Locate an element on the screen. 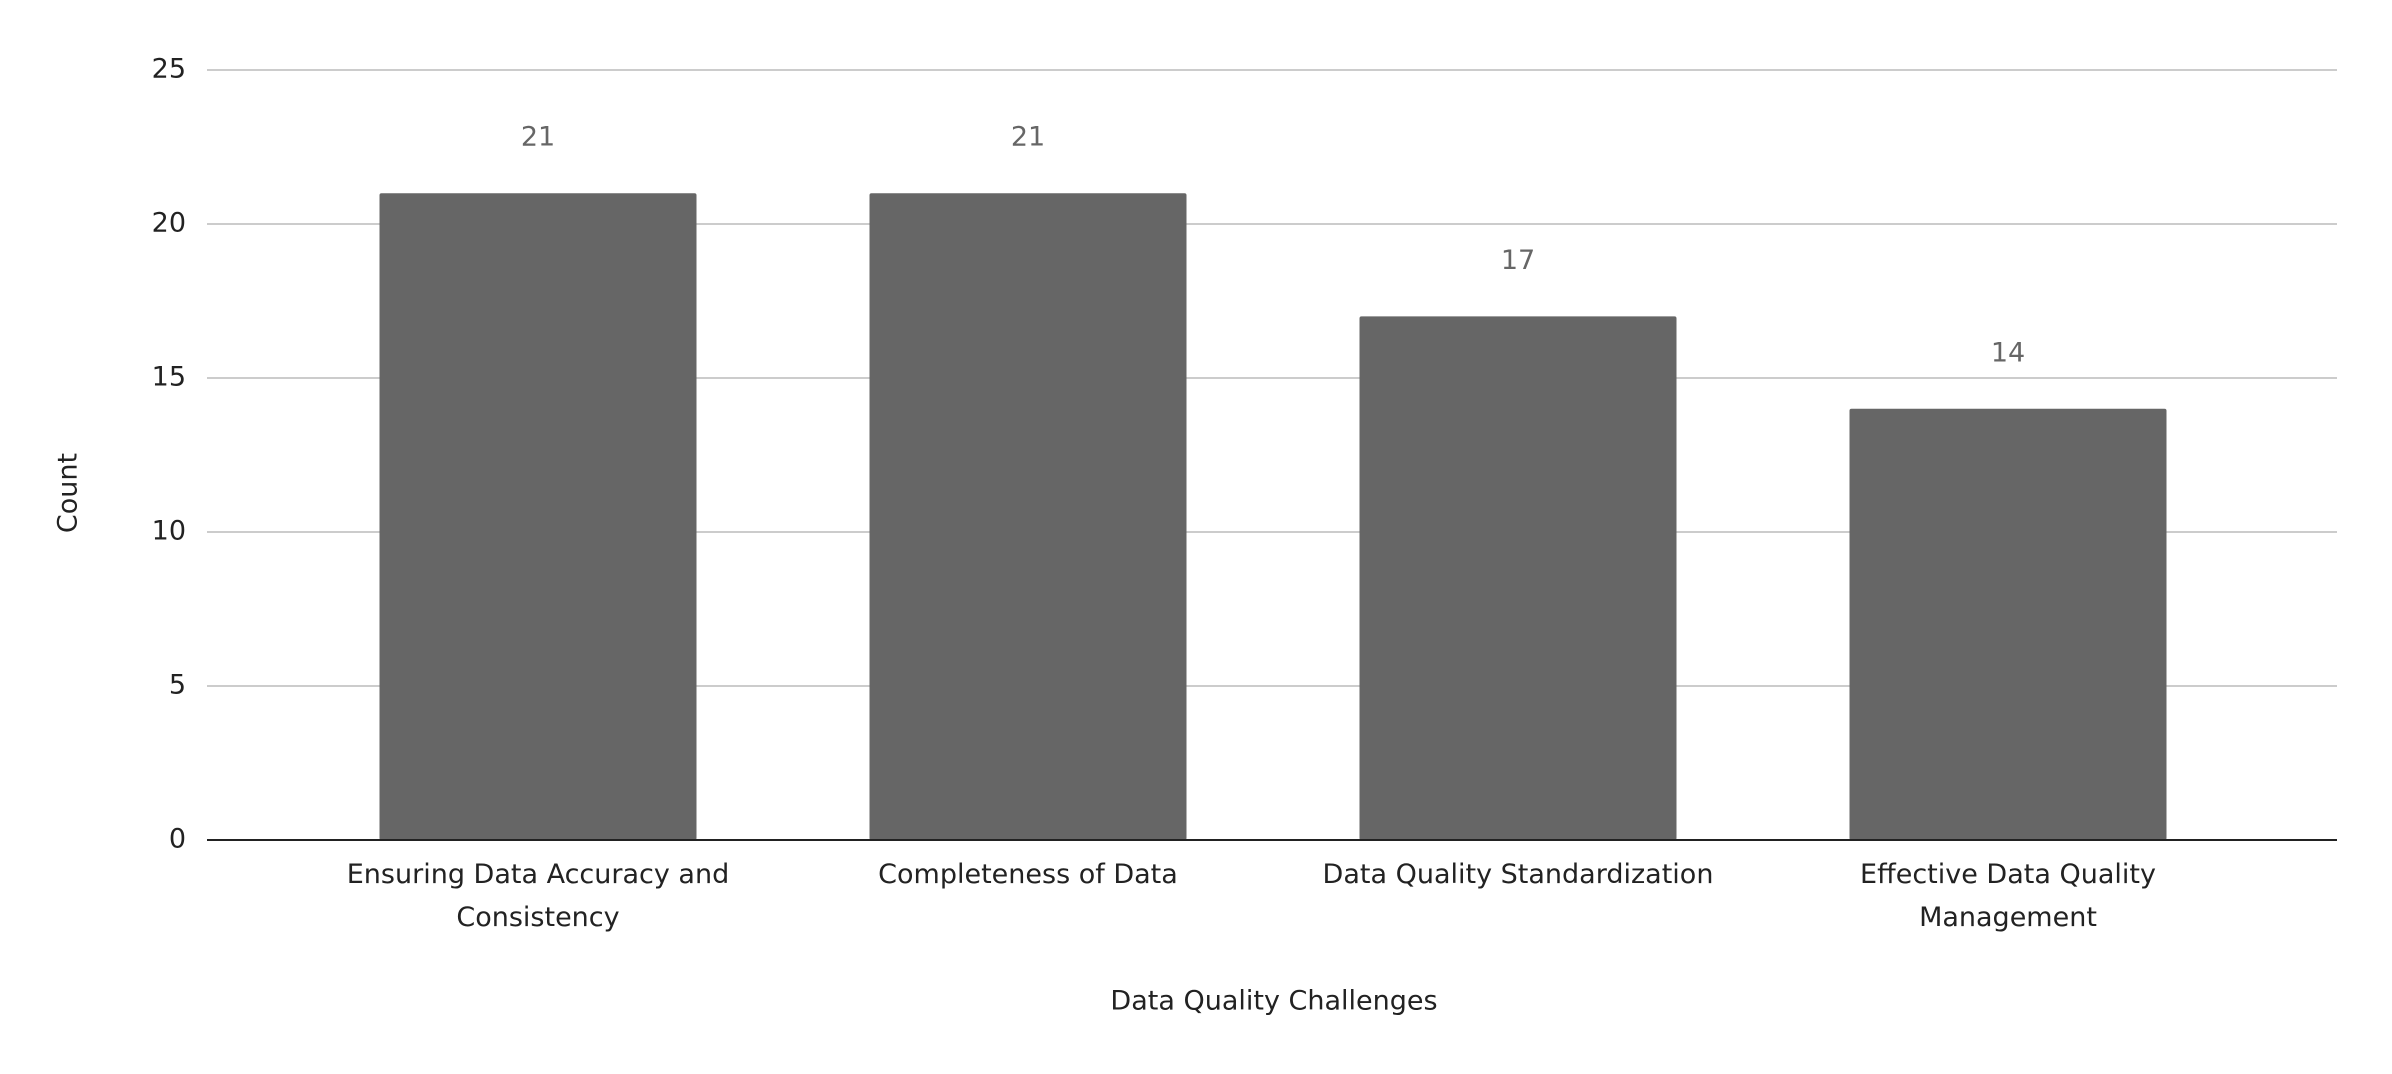 The width and height of the screenshot is (2392, 1074). value-label: 17 is located at coordinates (1518, 260).